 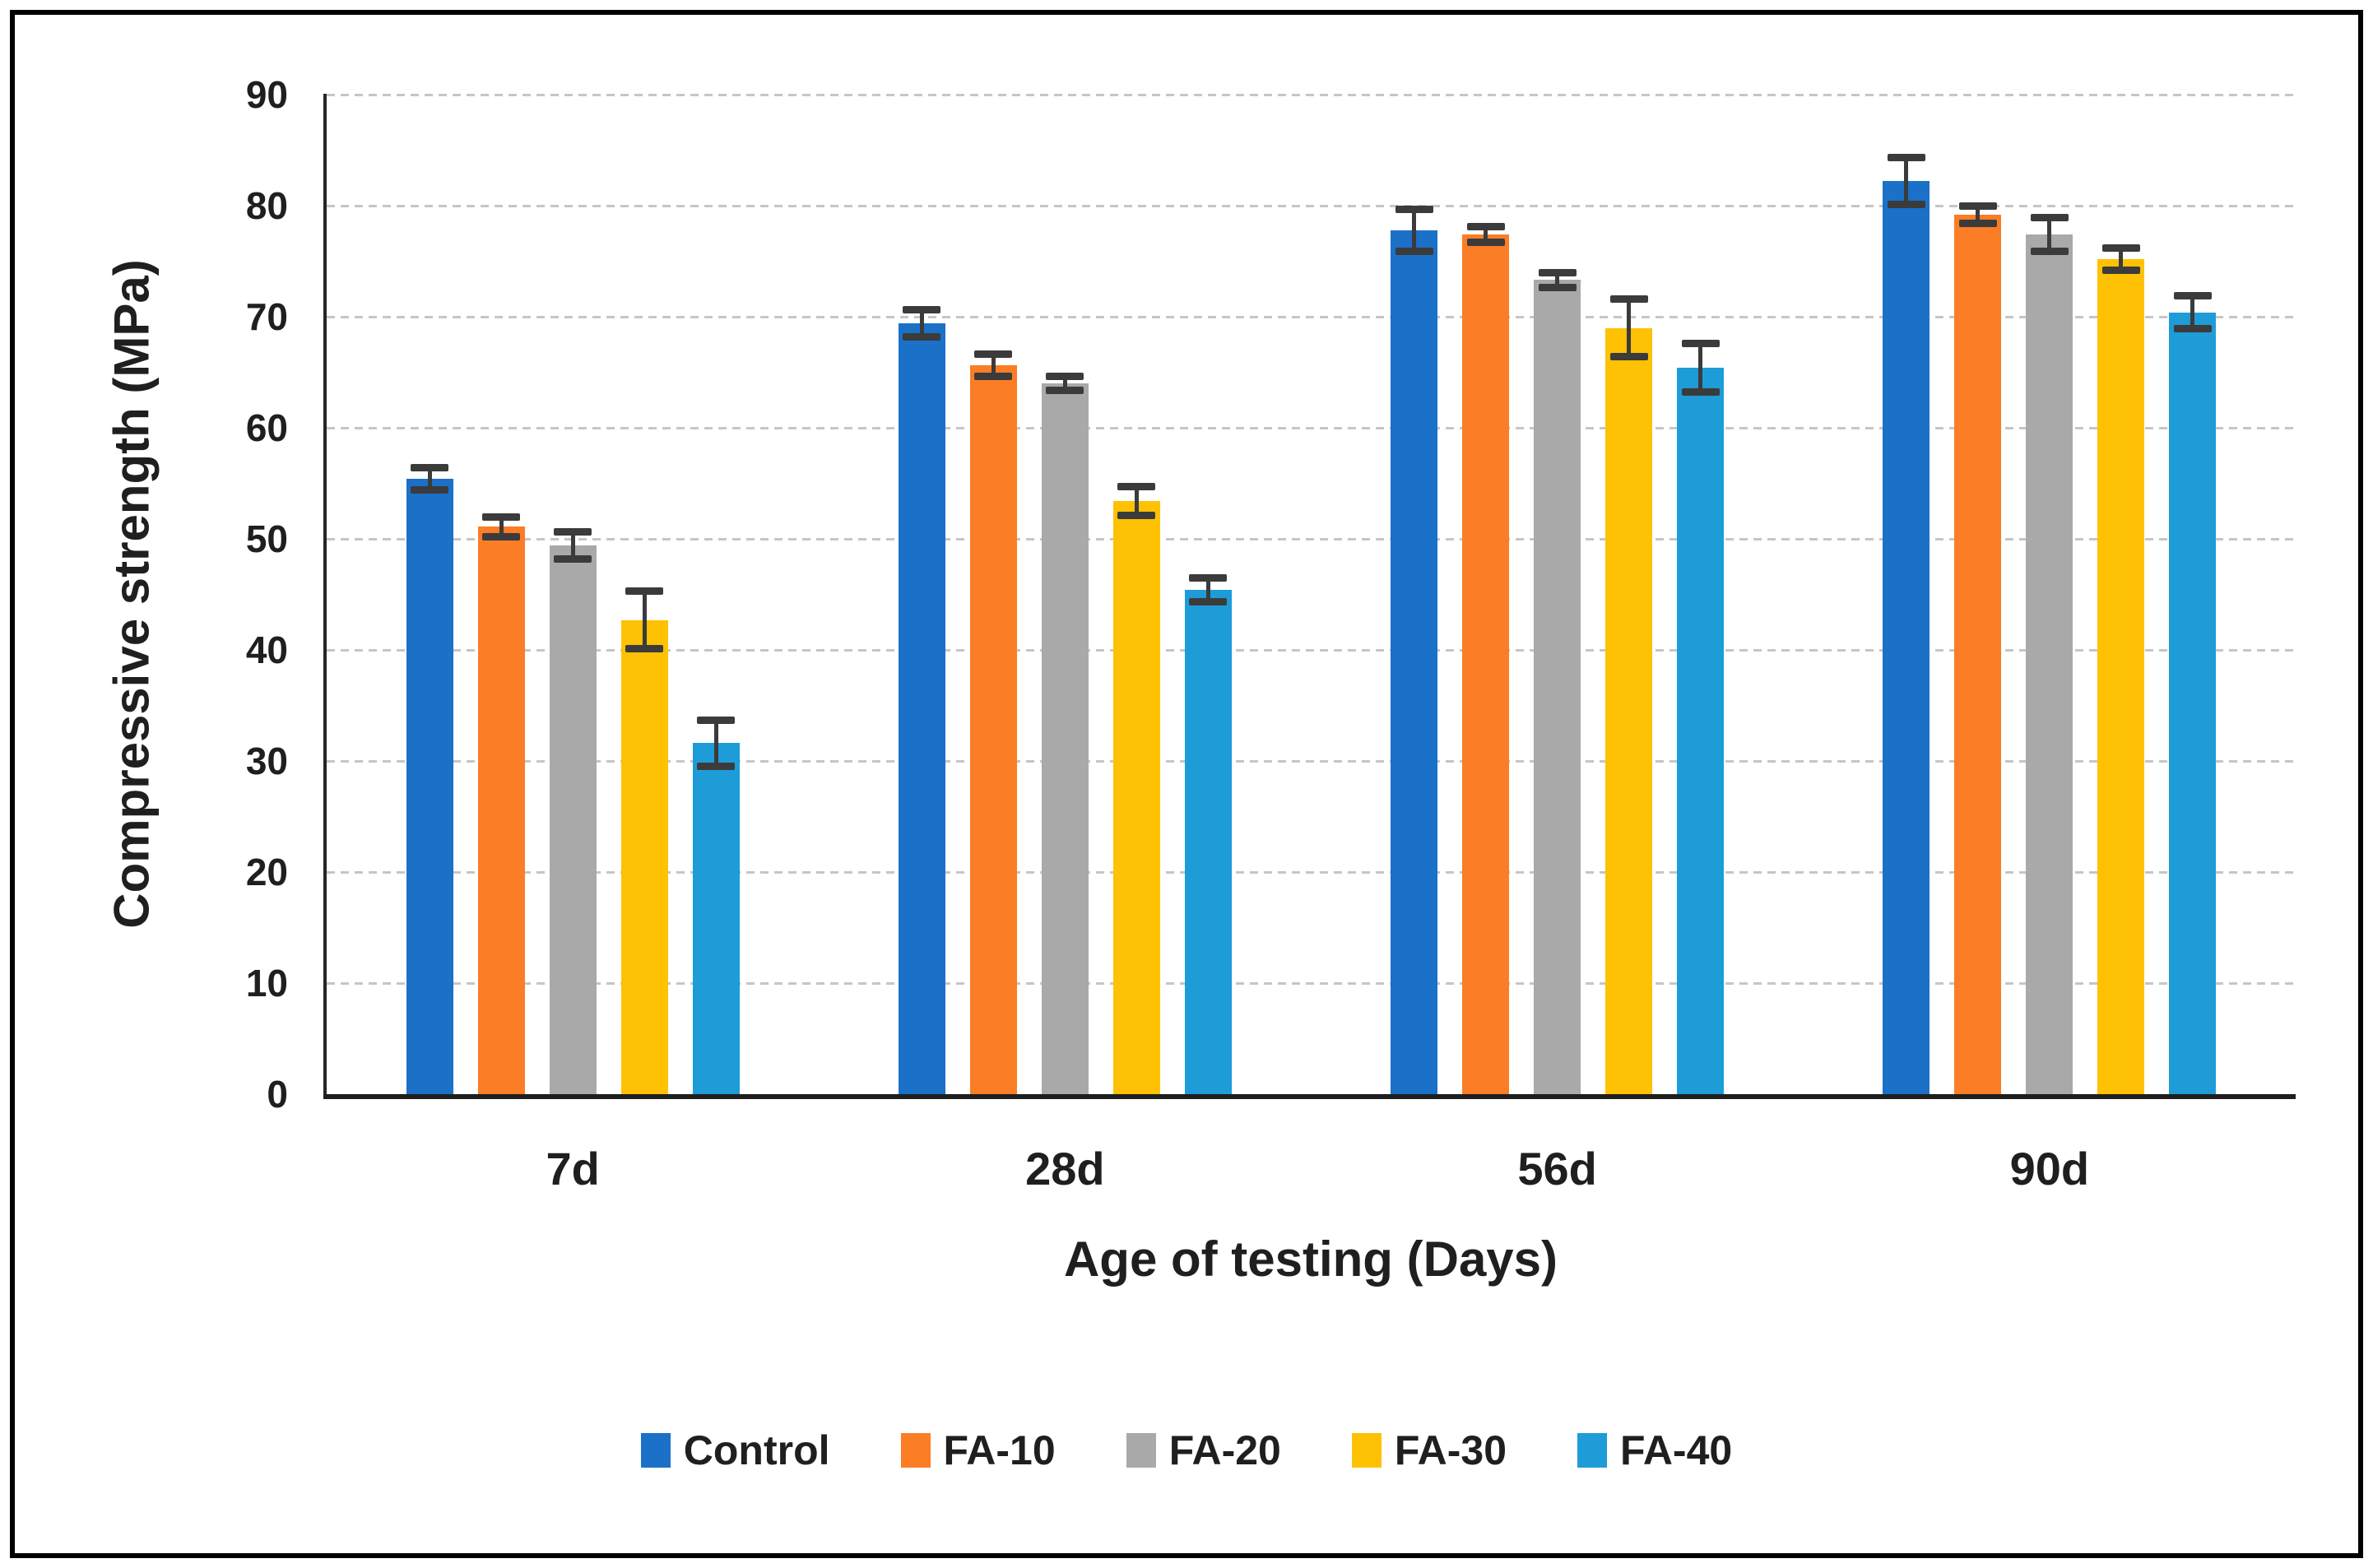 What do you see at coordinates (655, 1450) in the screenshot?
I see `legend-swatch-control` at bounding box center [655, 1450].